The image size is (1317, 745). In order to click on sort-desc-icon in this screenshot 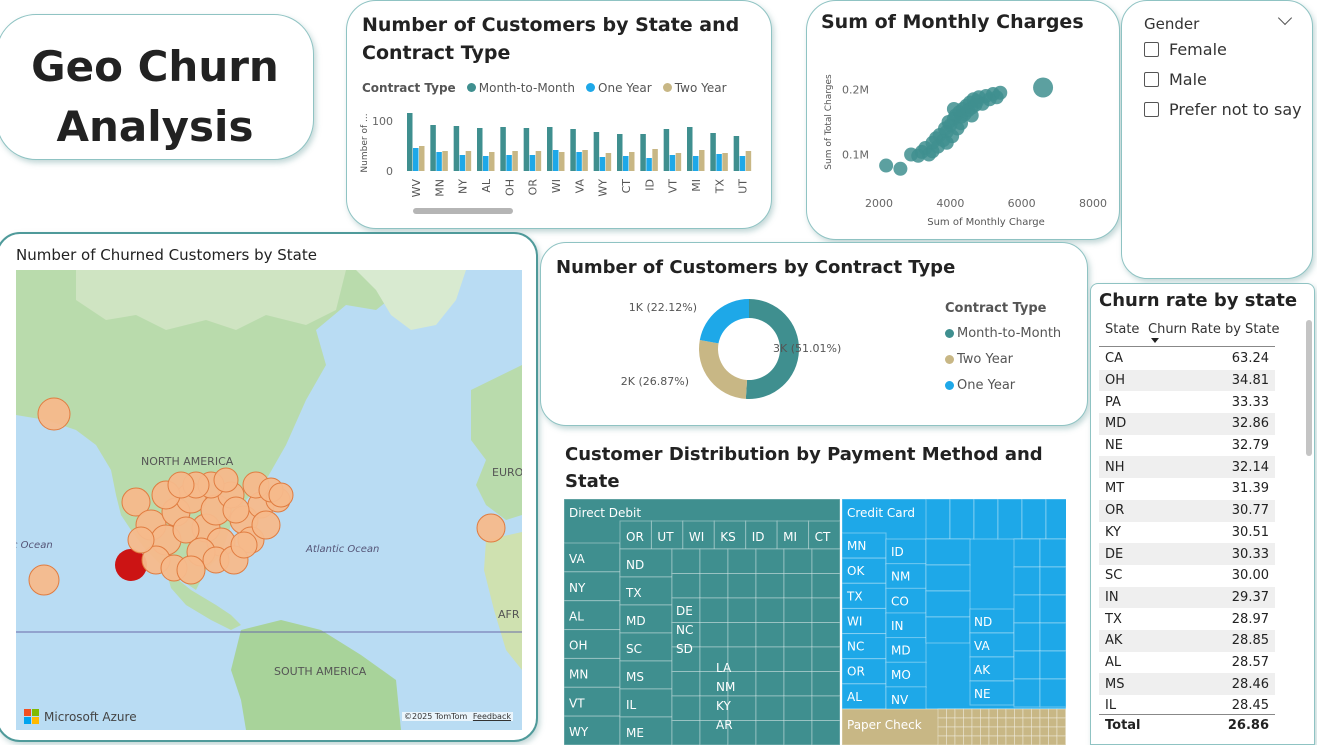, I will do `click(1155, 340)`.